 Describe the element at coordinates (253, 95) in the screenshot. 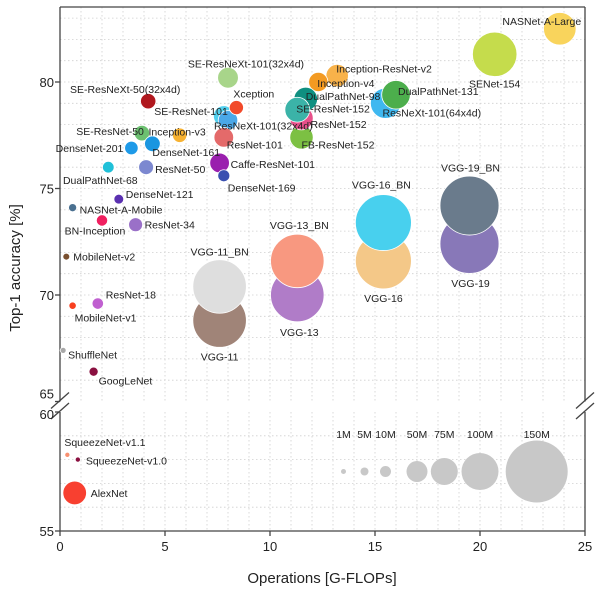

I see `point-label: Xception` at that location.